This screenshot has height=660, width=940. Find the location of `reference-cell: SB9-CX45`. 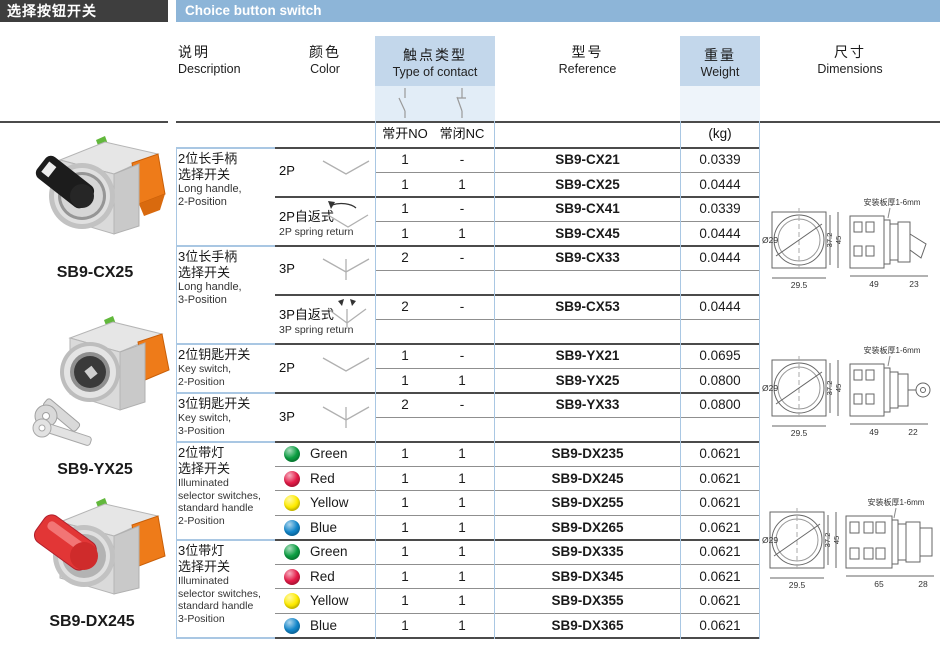

reference-cell: SB9-CX45 is located at coordinates (587, 233).